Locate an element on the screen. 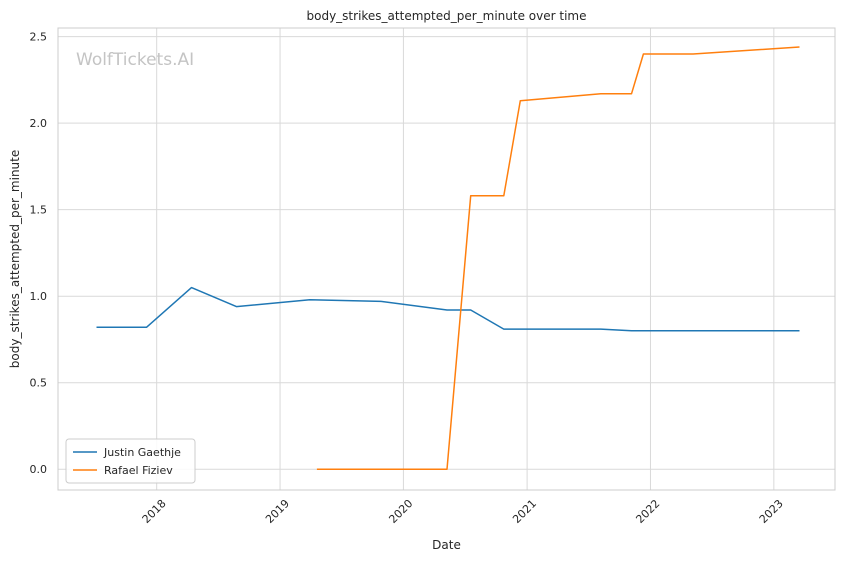 Image resolution: width=844 pixels, height=561 pixels. y-tick-label: 2.5 is located at coordinates (39, 37).